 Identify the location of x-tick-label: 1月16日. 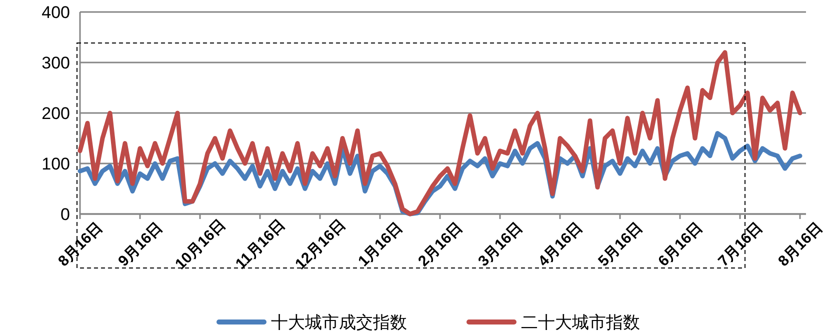
(380, 244).